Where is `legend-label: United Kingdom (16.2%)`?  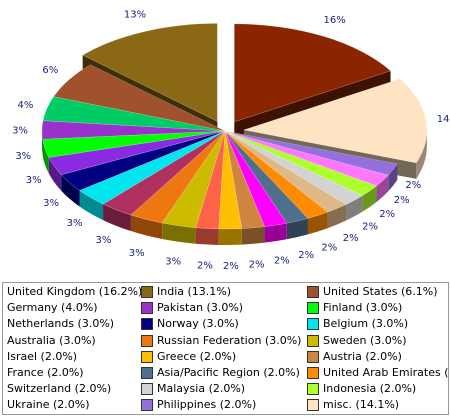
legend-label: United Kingdom (16.2%) is located at coordinates (75, 291).